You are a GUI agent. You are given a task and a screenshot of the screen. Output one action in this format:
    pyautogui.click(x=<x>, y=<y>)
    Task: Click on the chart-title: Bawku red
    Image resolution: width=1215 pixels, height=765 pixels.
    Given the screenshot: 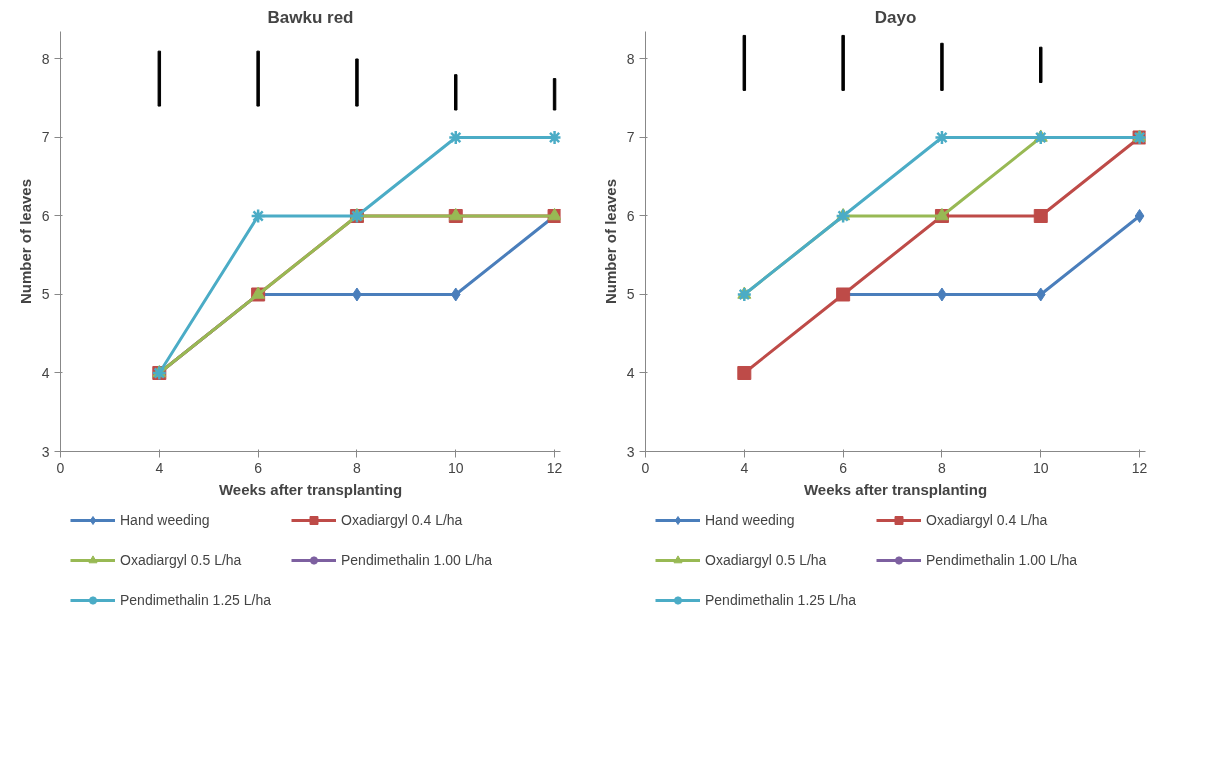 What is the action you would take?
    pyautogui.click(x=310, y=17)
    